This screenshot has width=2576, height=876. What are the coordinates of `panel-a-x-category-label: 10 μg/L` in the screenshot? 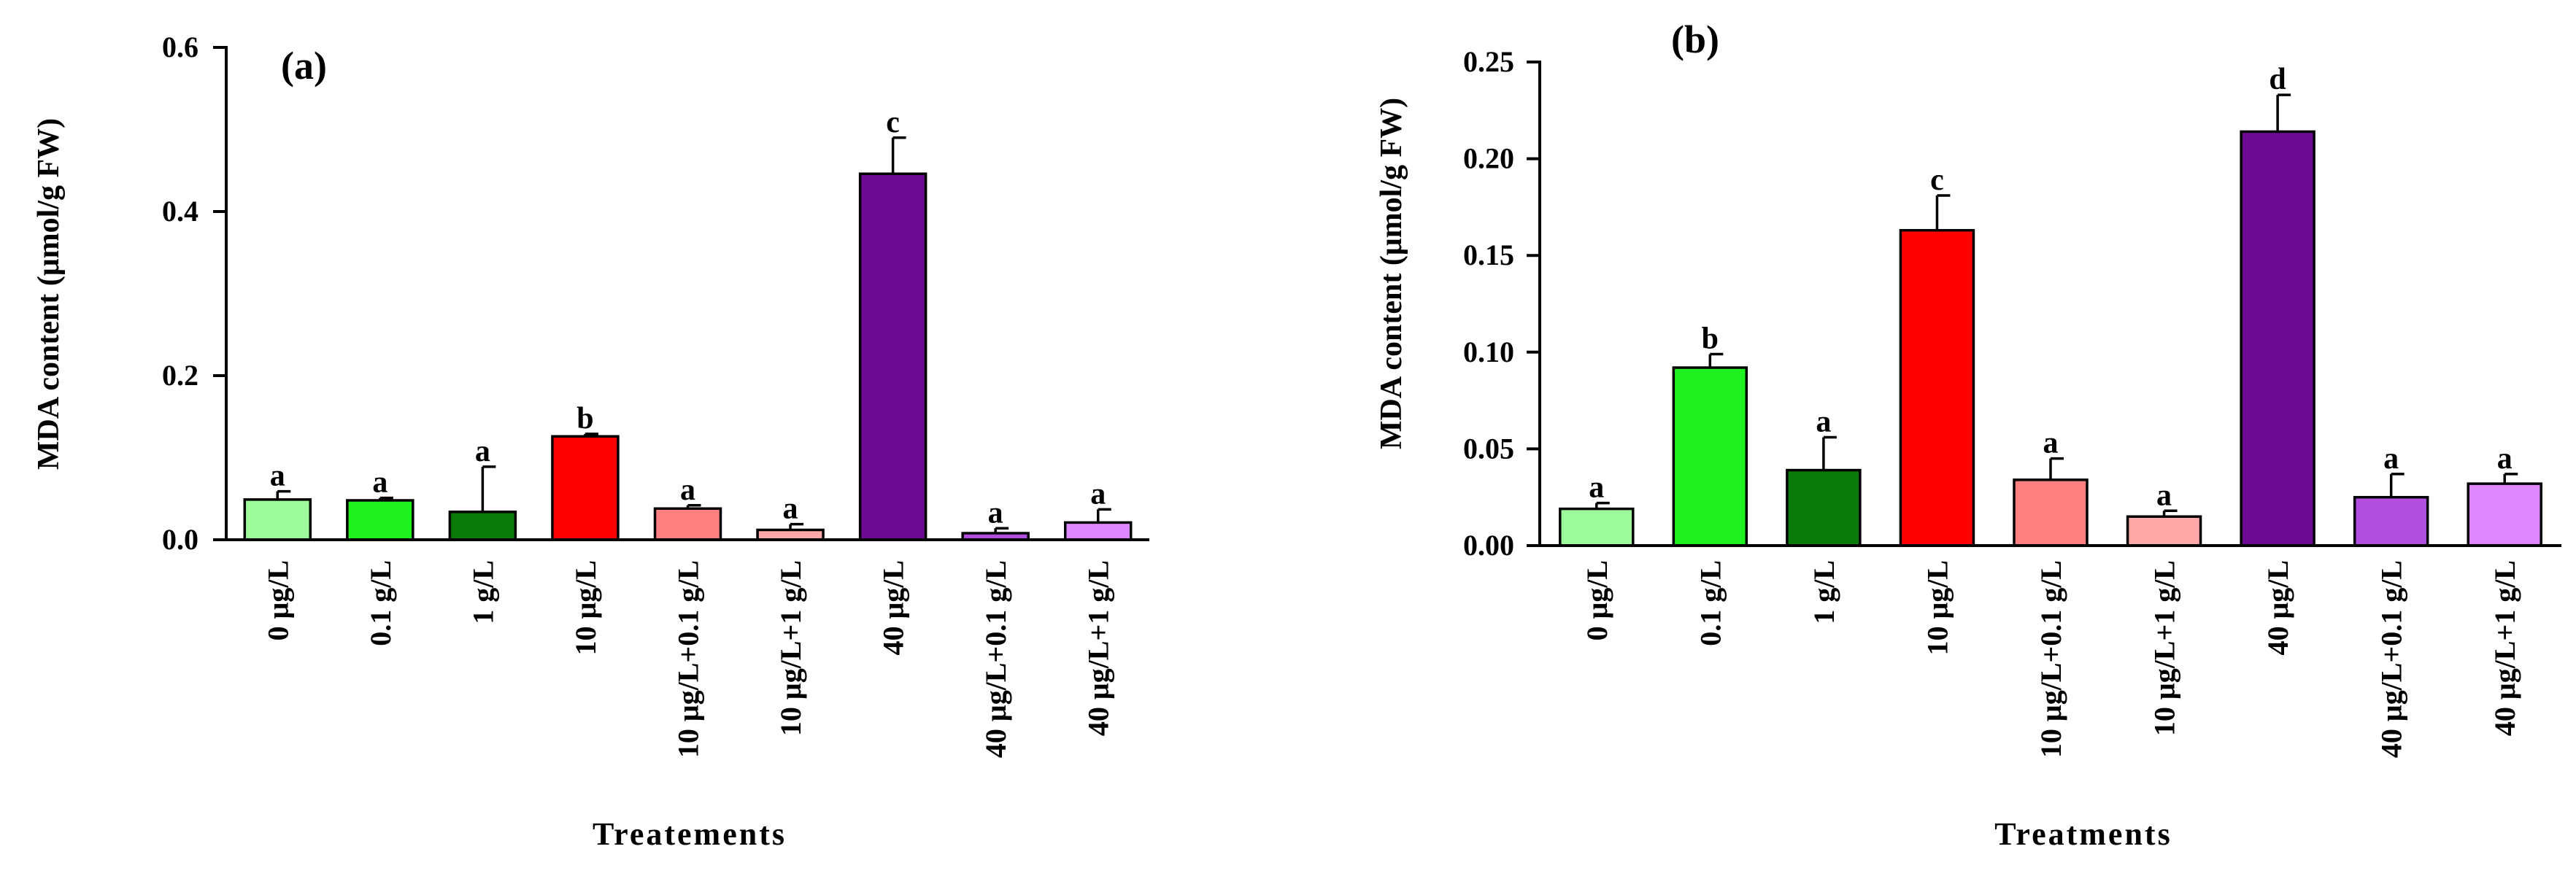 It's located at (585, 607).